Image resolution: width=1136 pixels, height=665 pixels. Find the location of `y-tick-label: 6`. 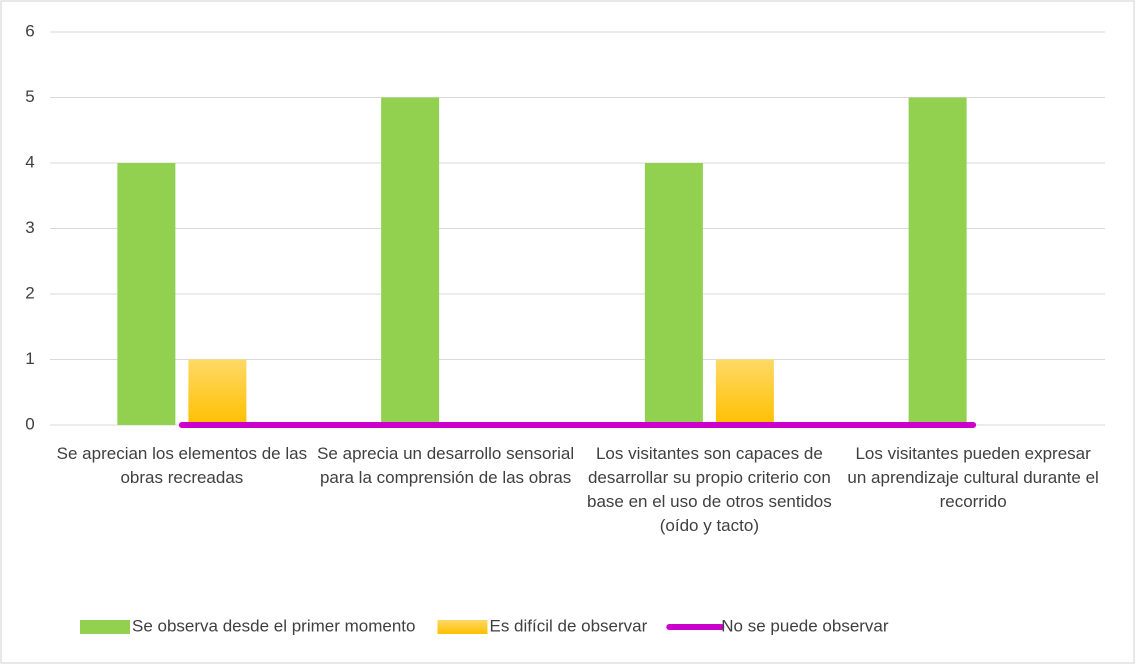

y-tick-label: 6 is located at coordinates (29, 30).